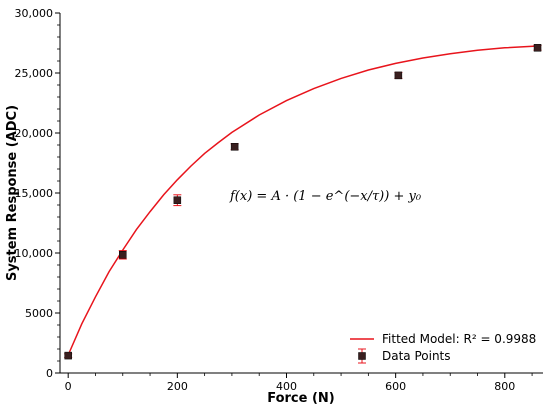  What do you see at coordinates (443, 348) in the screenshot?
I see `legend: Fitted Model: R² = 0.9988 Data Points` at bounding box center [443, 348].